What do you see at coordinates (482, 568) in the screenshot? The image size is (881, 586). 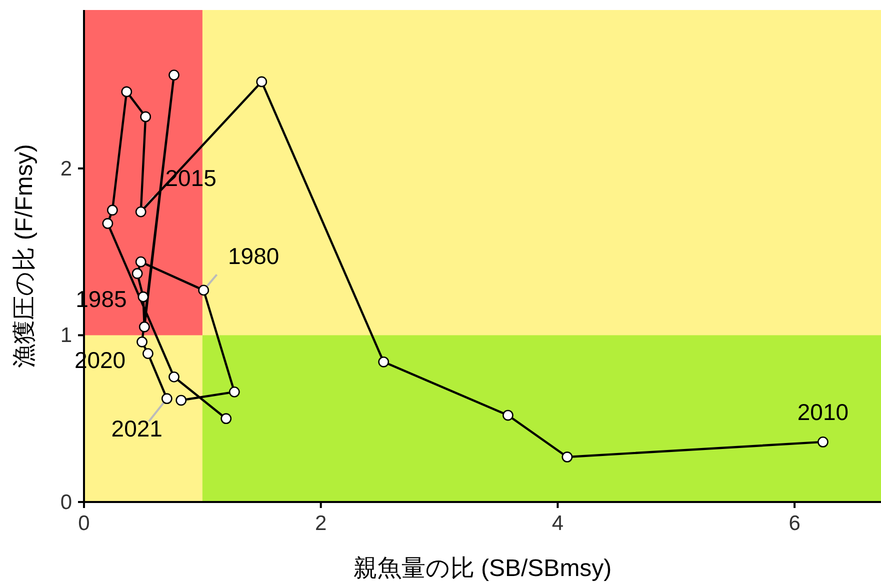 I see `x-axis-title: 親魚量の比 (SB/SBmsy)` at bounding box center [482, 568].